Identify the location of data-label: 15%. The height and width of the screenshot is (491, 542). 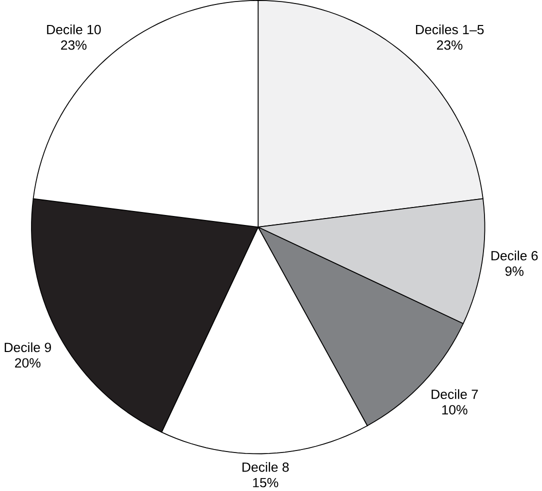
(265, 483).